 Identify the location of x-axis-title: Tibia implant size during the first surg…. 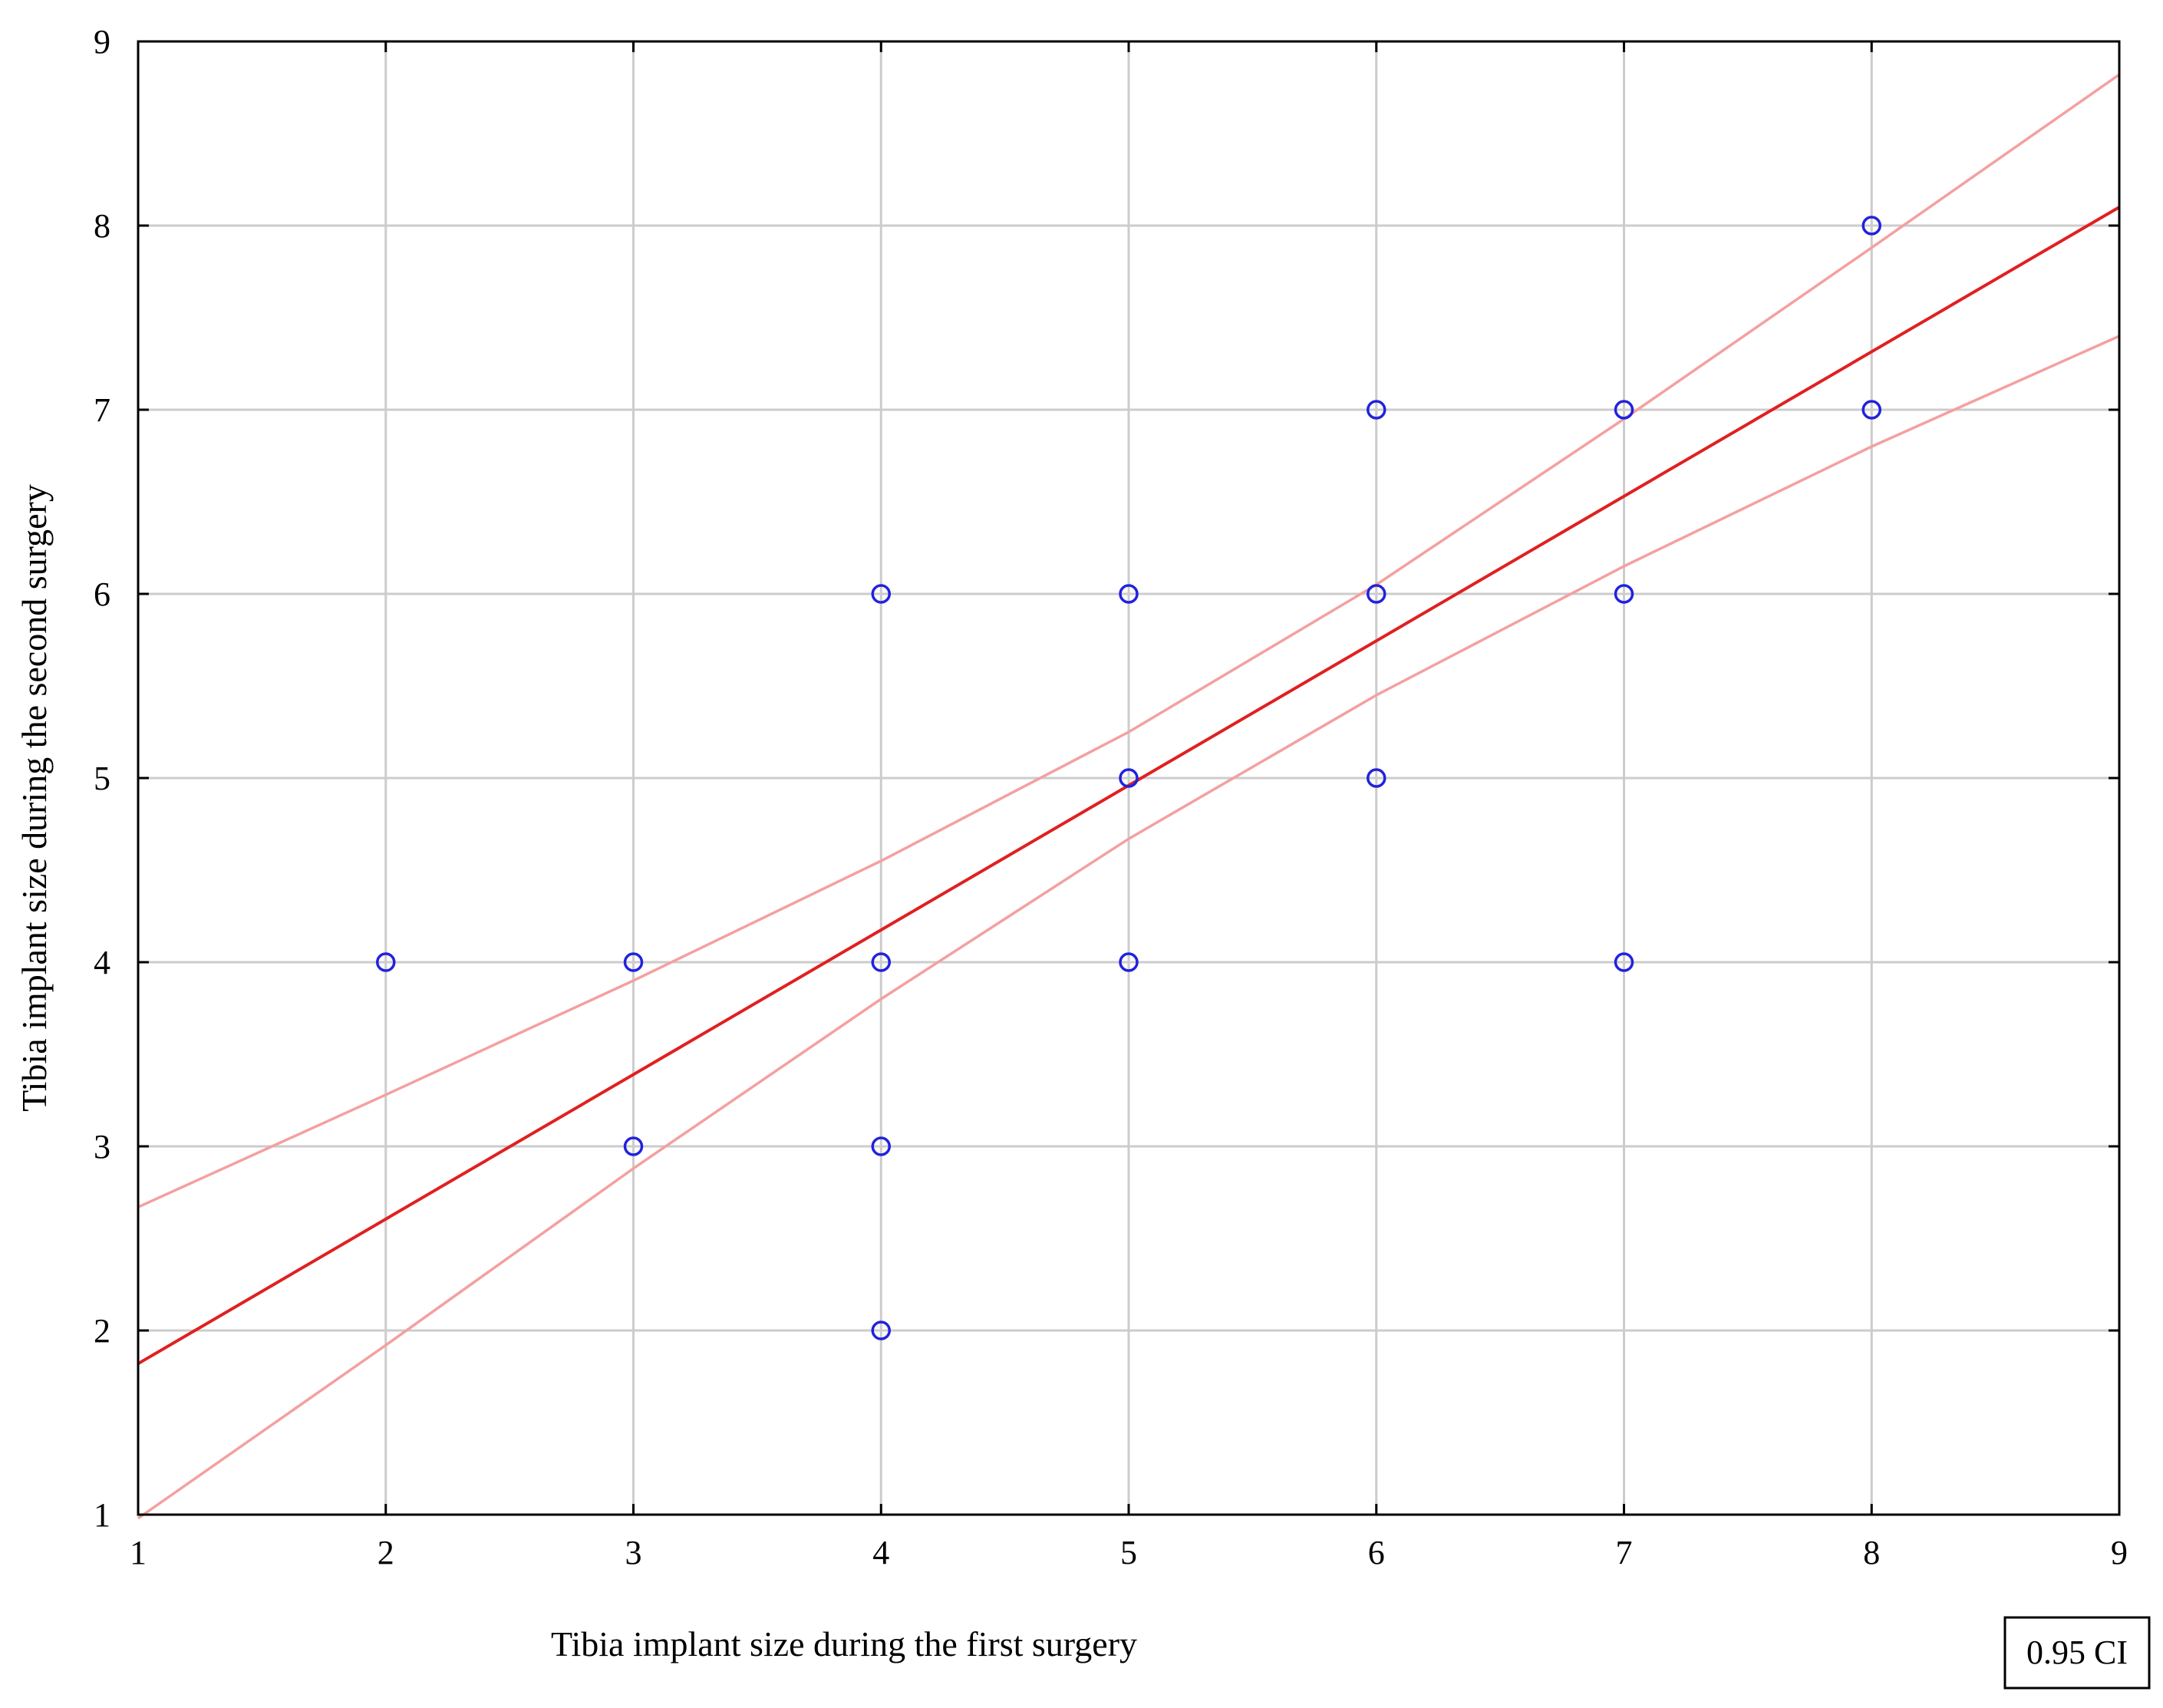
(844, 1644).